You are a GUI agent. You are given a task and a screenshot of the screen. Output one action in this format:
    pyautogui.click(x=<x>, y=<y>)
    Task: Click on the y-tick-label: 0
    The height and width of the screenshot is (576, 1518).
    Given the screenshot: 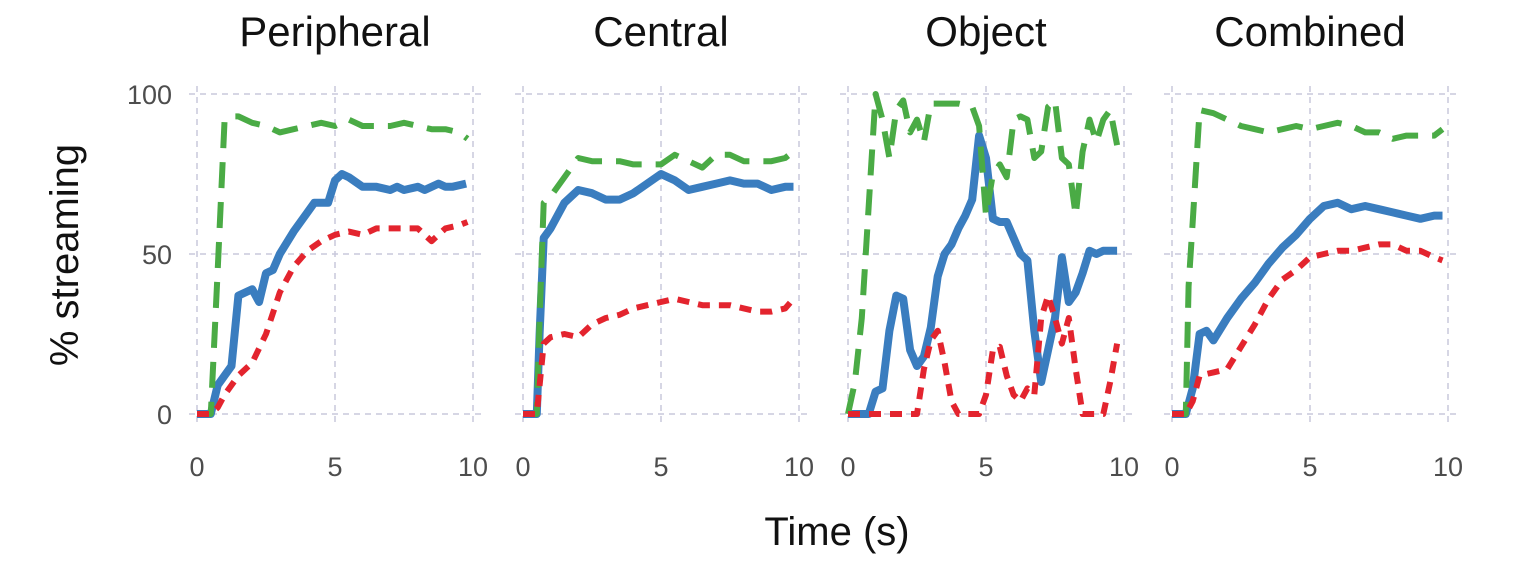 What is the action you would take?
    pyautogui.click(x=164, y=415)
    